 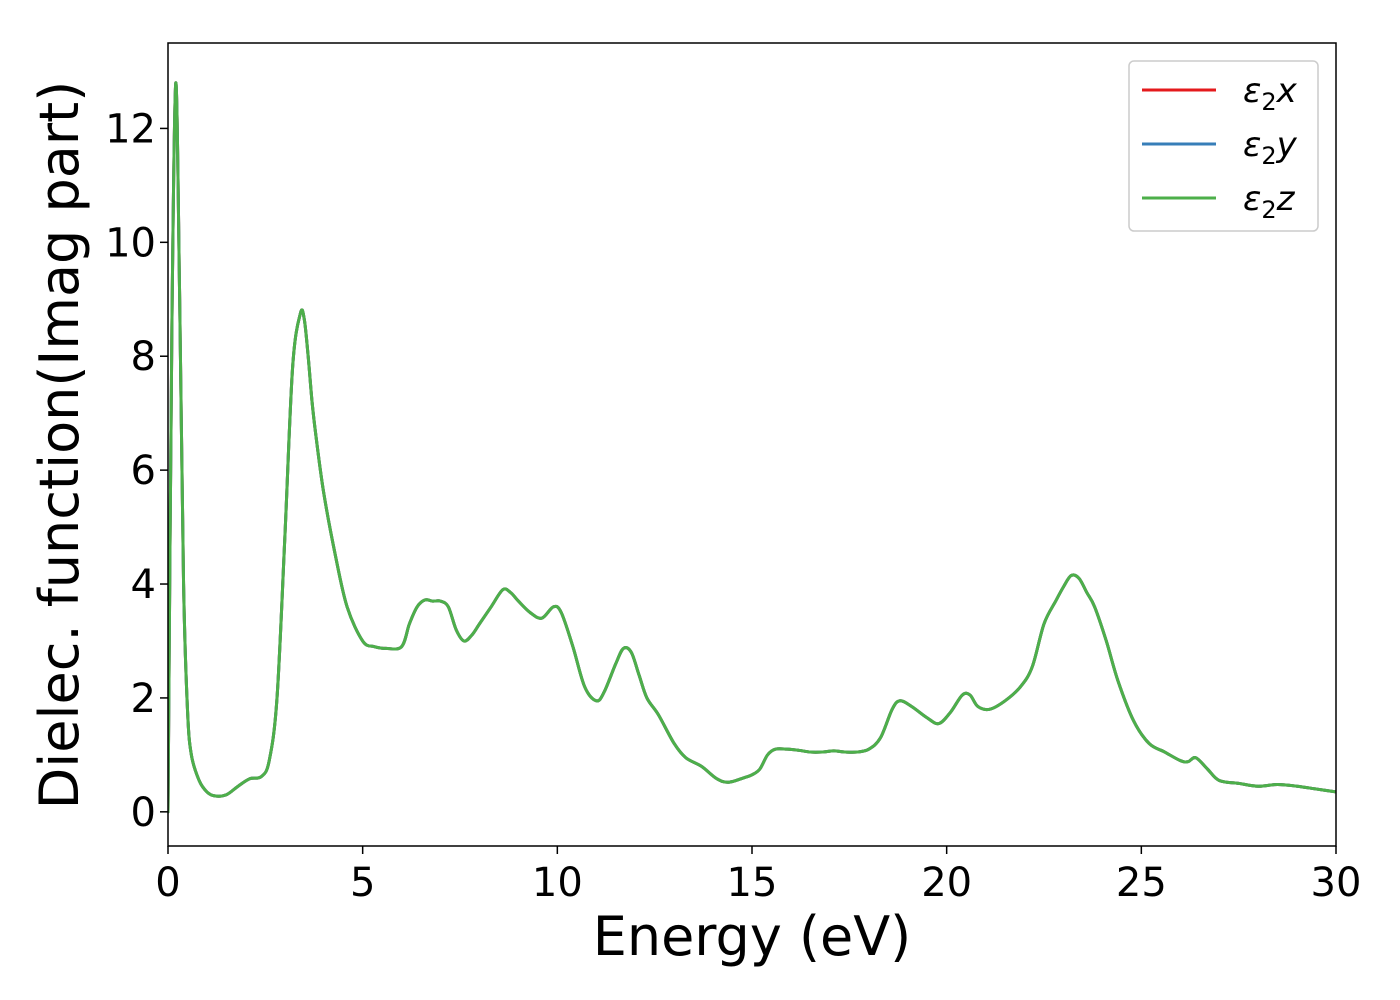 I want to click on y-tick-label: 2, so click(x=143, y=699).